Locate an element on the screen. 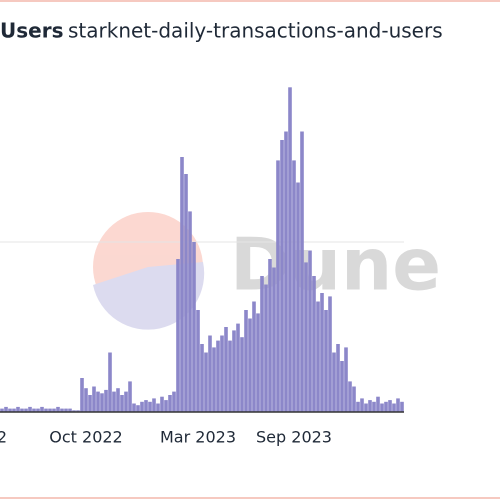  x-tick-label: 2 is located at coordinates (3, 437).